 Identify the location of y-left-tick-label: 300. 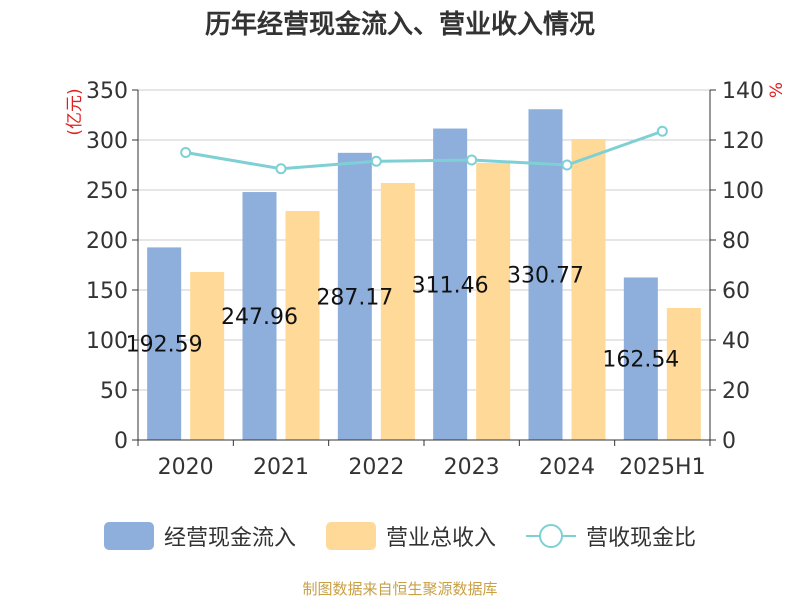
(107, 141).